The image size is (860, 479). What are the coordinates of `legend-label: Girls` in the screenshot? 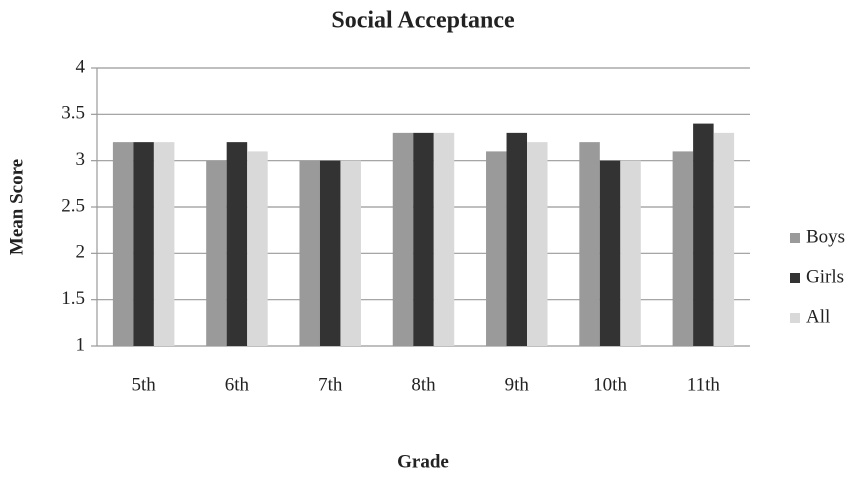 It's located at (825, 276).